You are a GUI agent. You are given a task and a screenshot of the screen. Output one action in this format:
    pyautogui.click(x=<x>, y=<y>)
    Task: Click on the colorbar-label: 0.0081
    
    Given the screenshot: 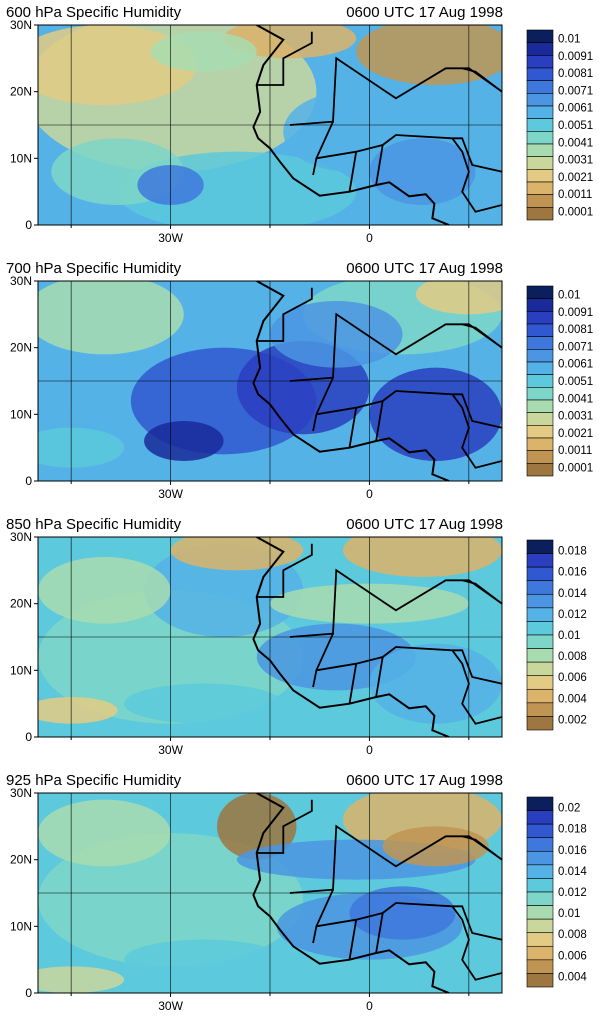 What is the action you would take?
    pyautogui.click(x=575, y=74)
    